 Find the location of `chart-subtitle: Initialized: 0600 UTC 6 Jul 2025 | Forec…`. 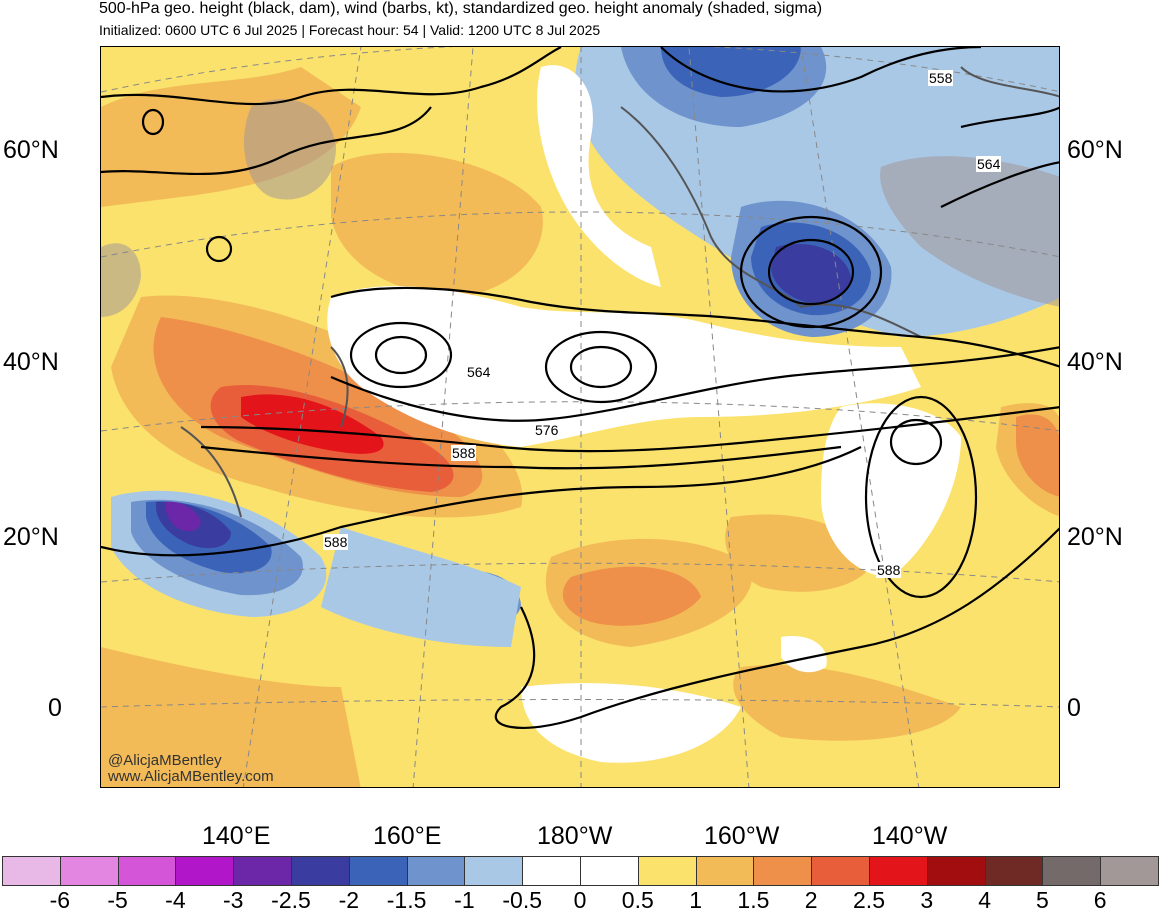

chart-subtitle: Initialized: 0600 UTC 6 Jul 2025 | Forec… is located at coordinates (350, 30).